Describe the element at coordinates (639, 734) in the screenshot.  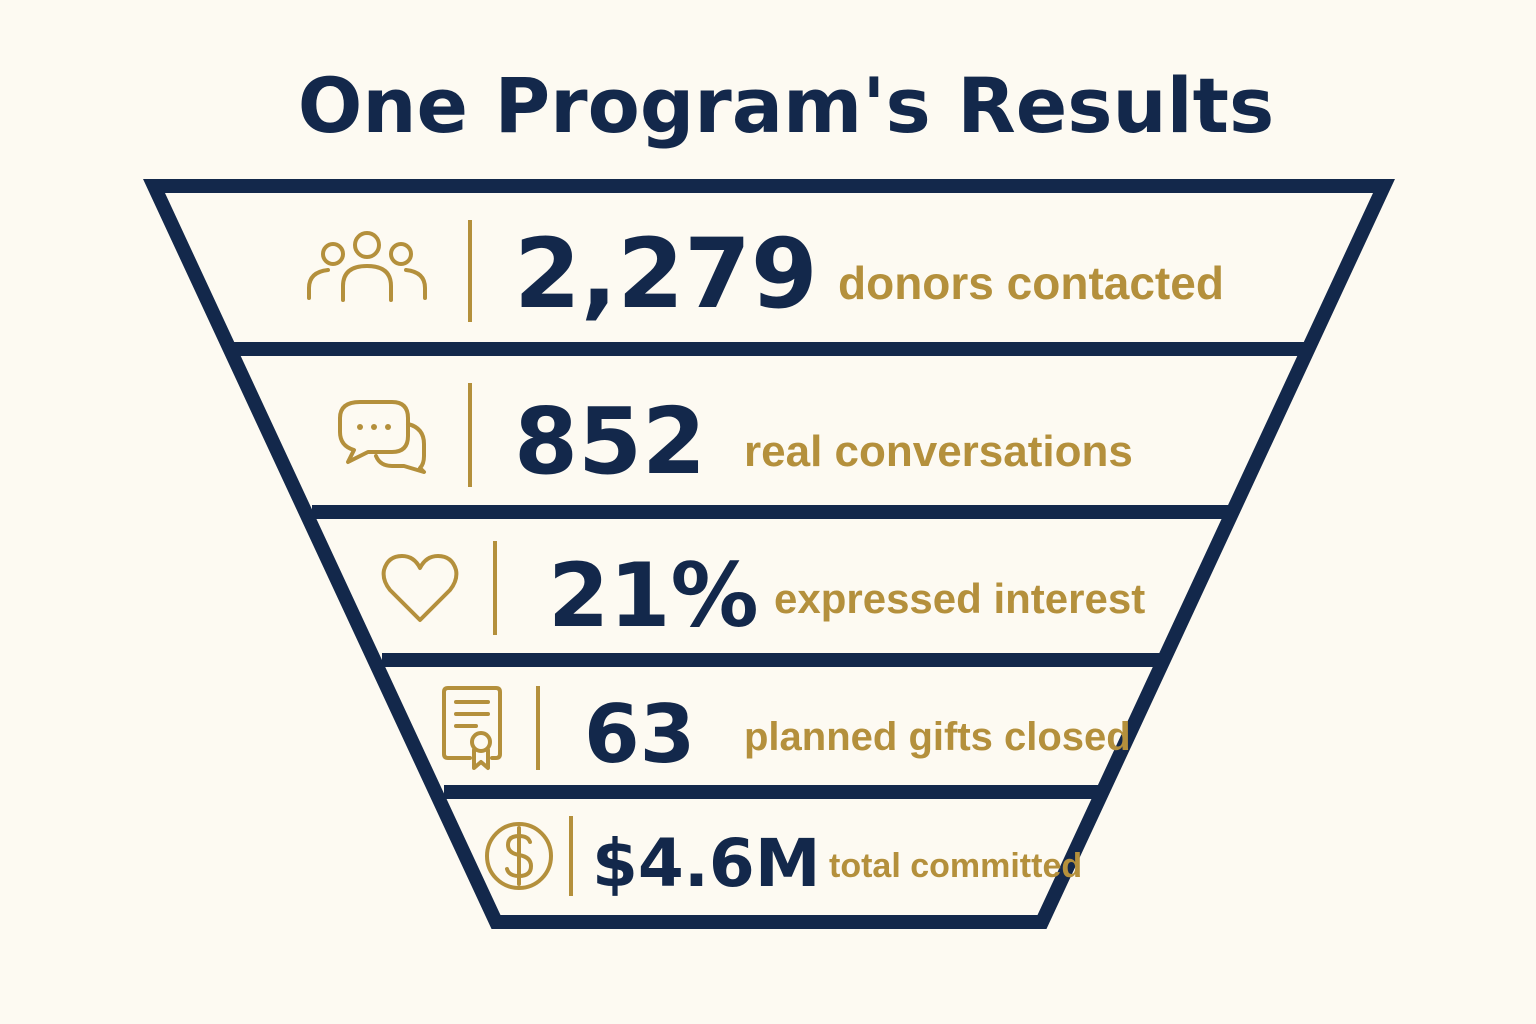
I see `stage-4-value: 63` at that location.